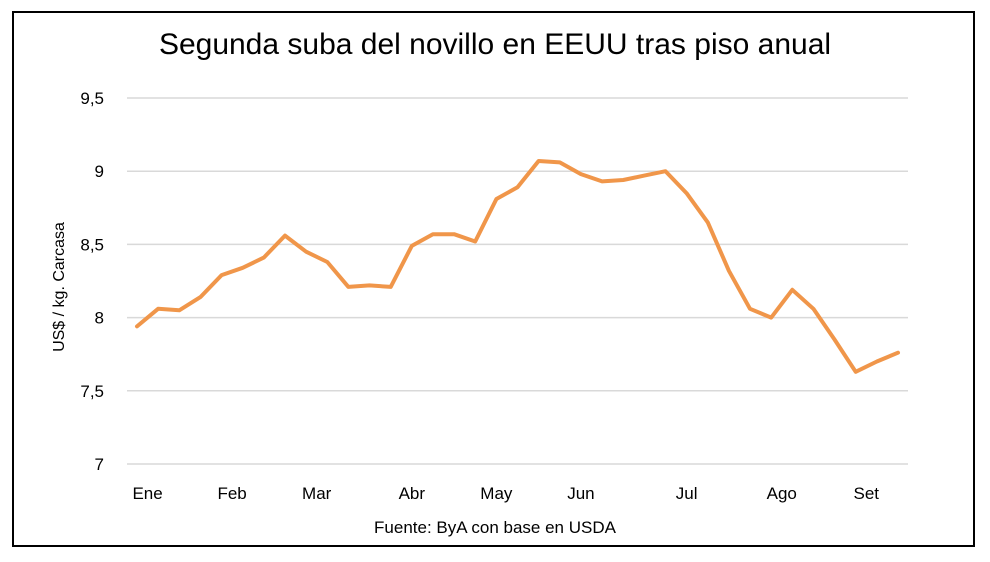  What do you see at coordinates (92, 391) in the screenshot?
I see `y-tick-label: 7,5` at bounding box center [92, 391].